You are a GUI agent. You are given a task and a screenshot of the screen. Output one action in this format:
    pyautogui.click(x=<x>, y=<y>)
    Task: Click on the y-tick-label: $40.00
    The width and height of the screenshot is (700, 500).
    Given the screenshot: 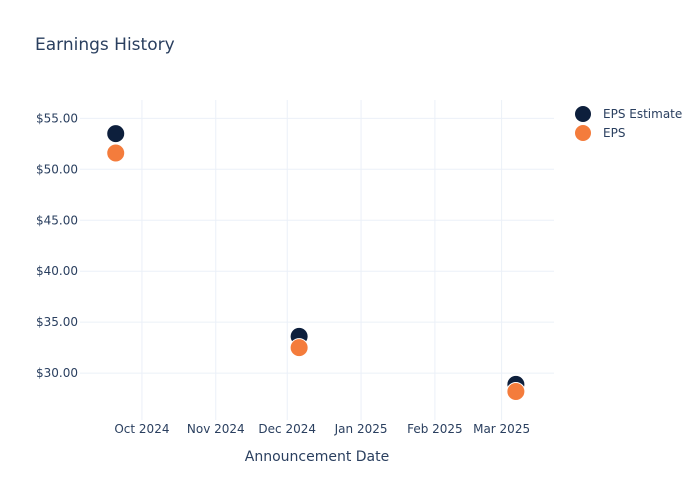 What is the action you would take?
    pyautogui.click(x=57, y=271)
    